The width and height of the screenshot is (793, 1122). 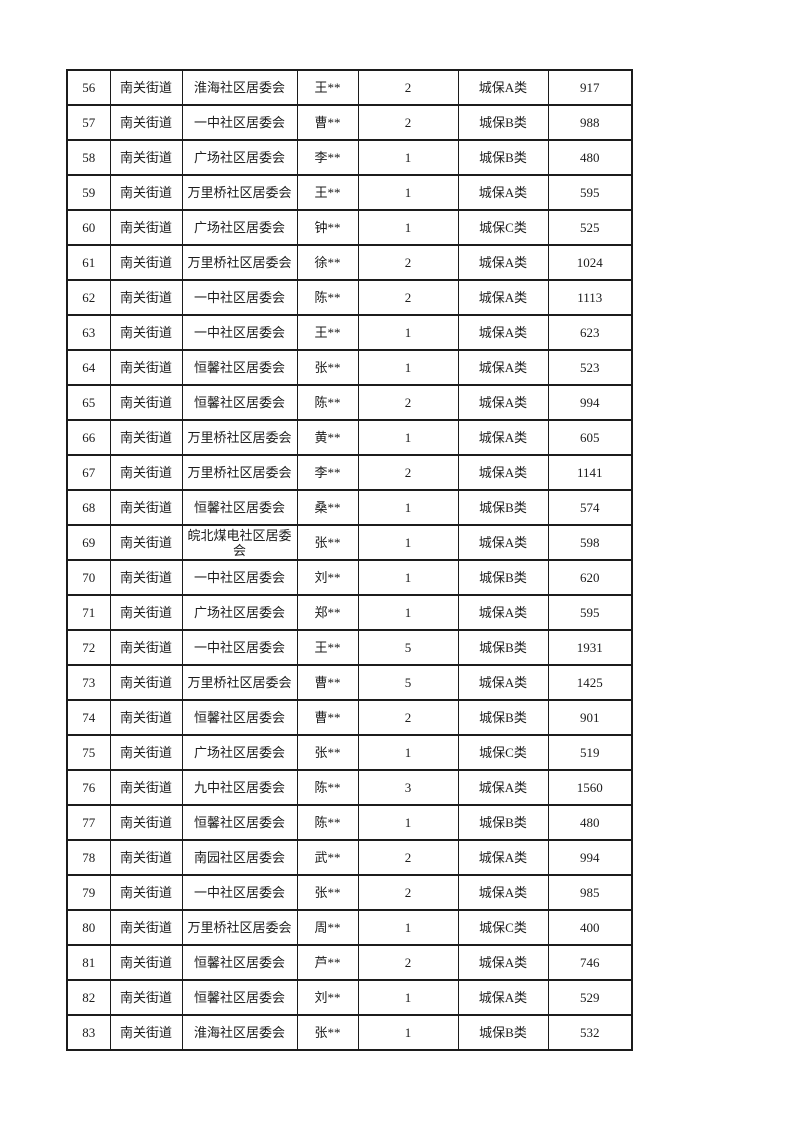 I want to click on cell-serial: 80, so click(x=88, y=927).